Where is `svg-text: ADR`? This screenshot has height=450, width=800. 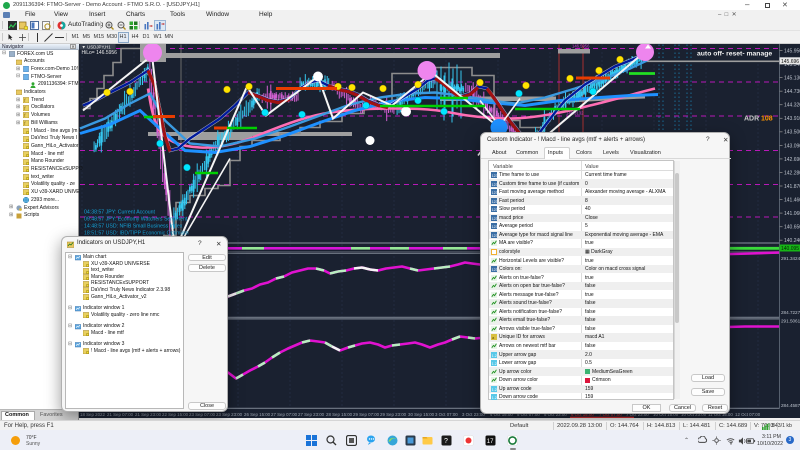 svg-text: ADR is located at coordinates (751, 118).